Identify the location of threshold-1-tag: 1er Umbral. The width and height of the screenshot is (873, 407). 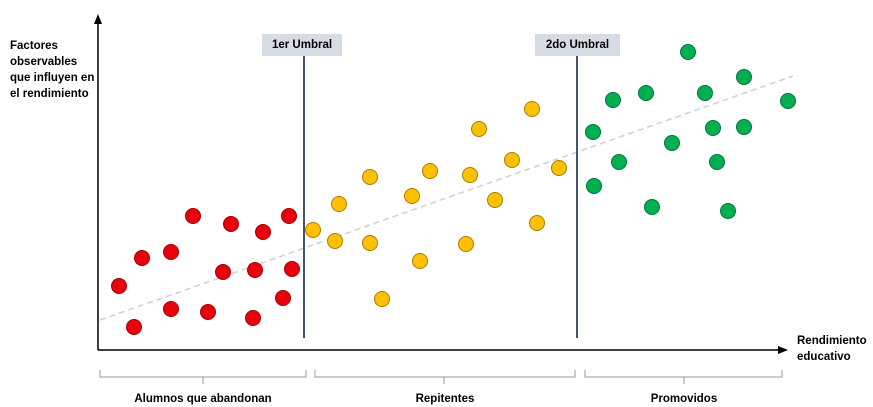
(302, 45).